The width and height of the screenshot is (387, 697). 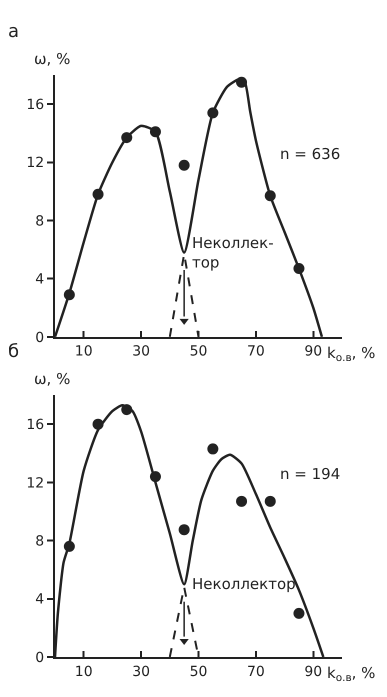 I want to click on annotation: n = 636, so click(x=310, y=154).